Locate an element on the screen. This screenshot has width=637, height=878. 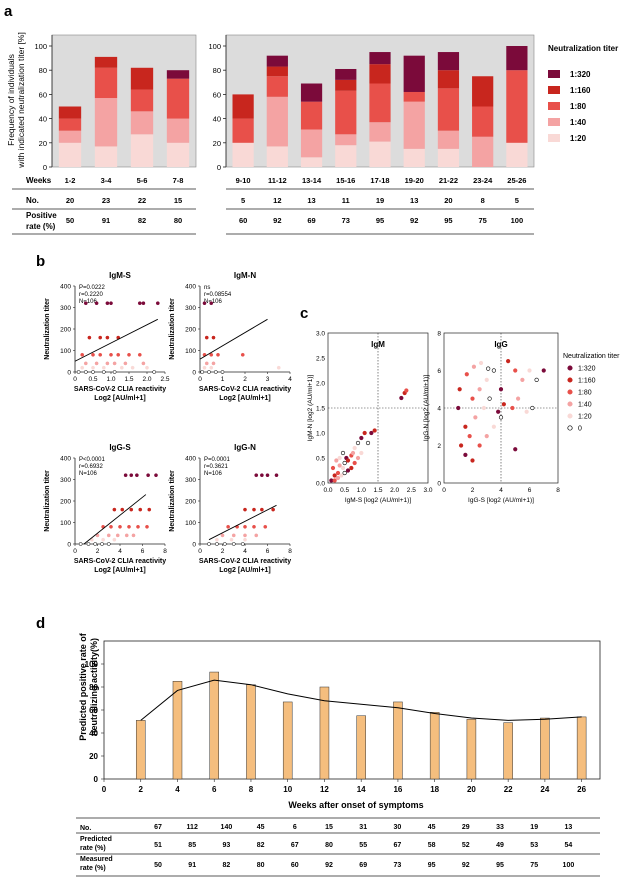
panel-a-no-value: 20 is located at coordinates (448, 200).